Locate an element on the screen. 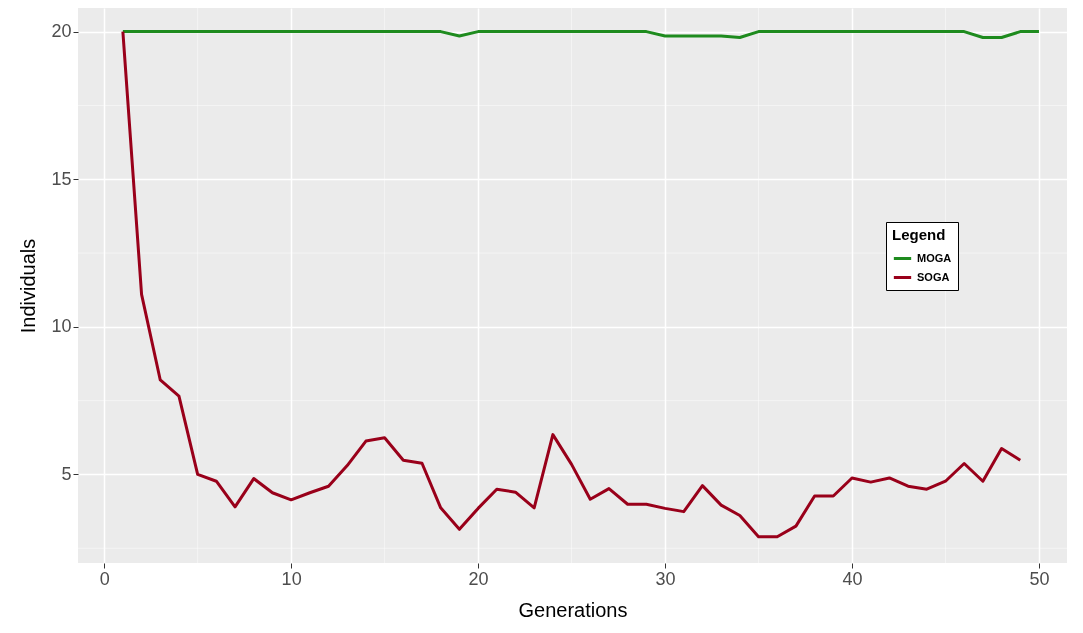 This screenshot has height=633, width=1083. y-tick-label: 15 is located at coordinates (61, 178).